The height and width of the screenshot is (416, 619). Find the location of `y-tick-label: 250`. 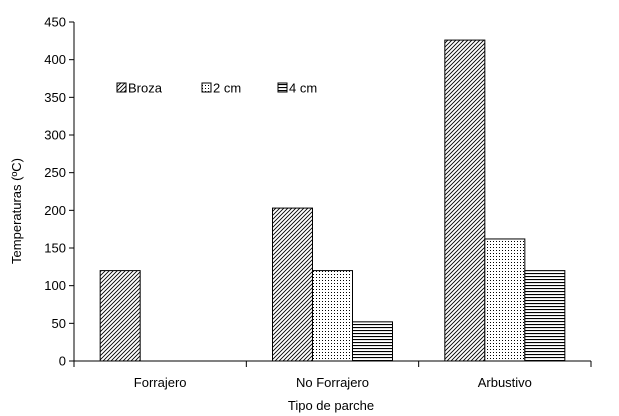

y-tick-label: 250 is located at coordinates (55, 172).